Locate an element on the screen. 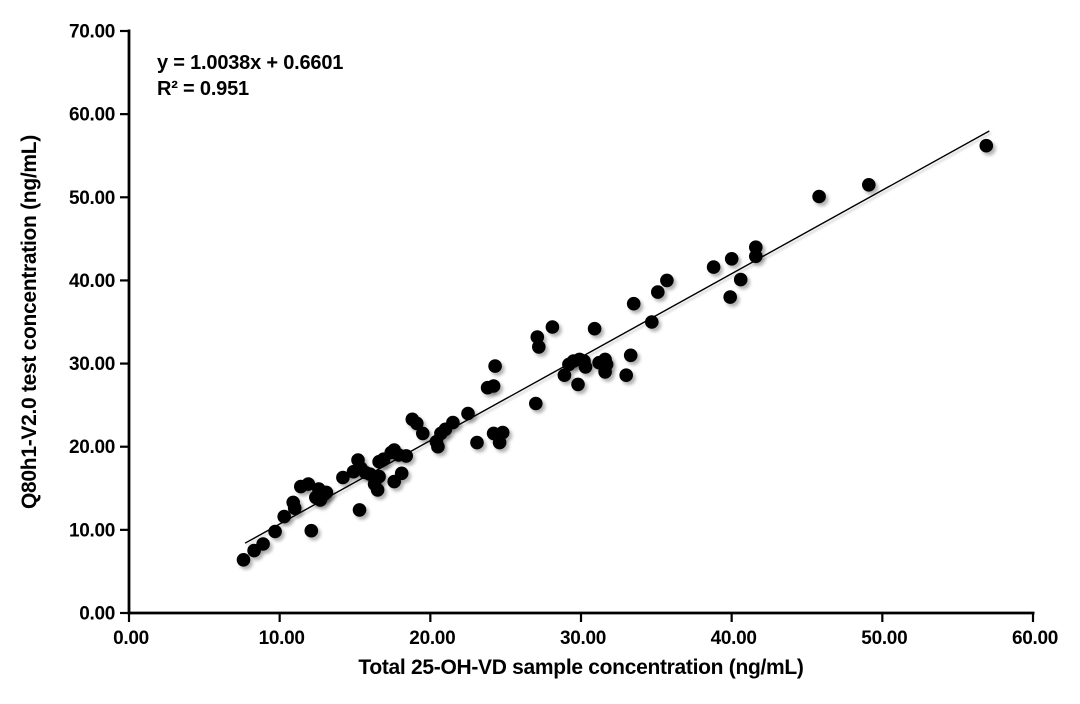 Image resolution: width=1080 pixels, height=704 pixels. x-tick-label: 30.00 is located at coordinates (583, 638).